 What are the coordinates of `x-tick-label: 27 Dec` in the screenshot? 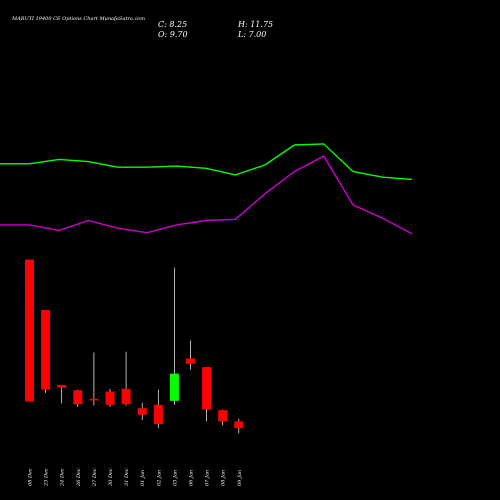 It's located at (95, 477).